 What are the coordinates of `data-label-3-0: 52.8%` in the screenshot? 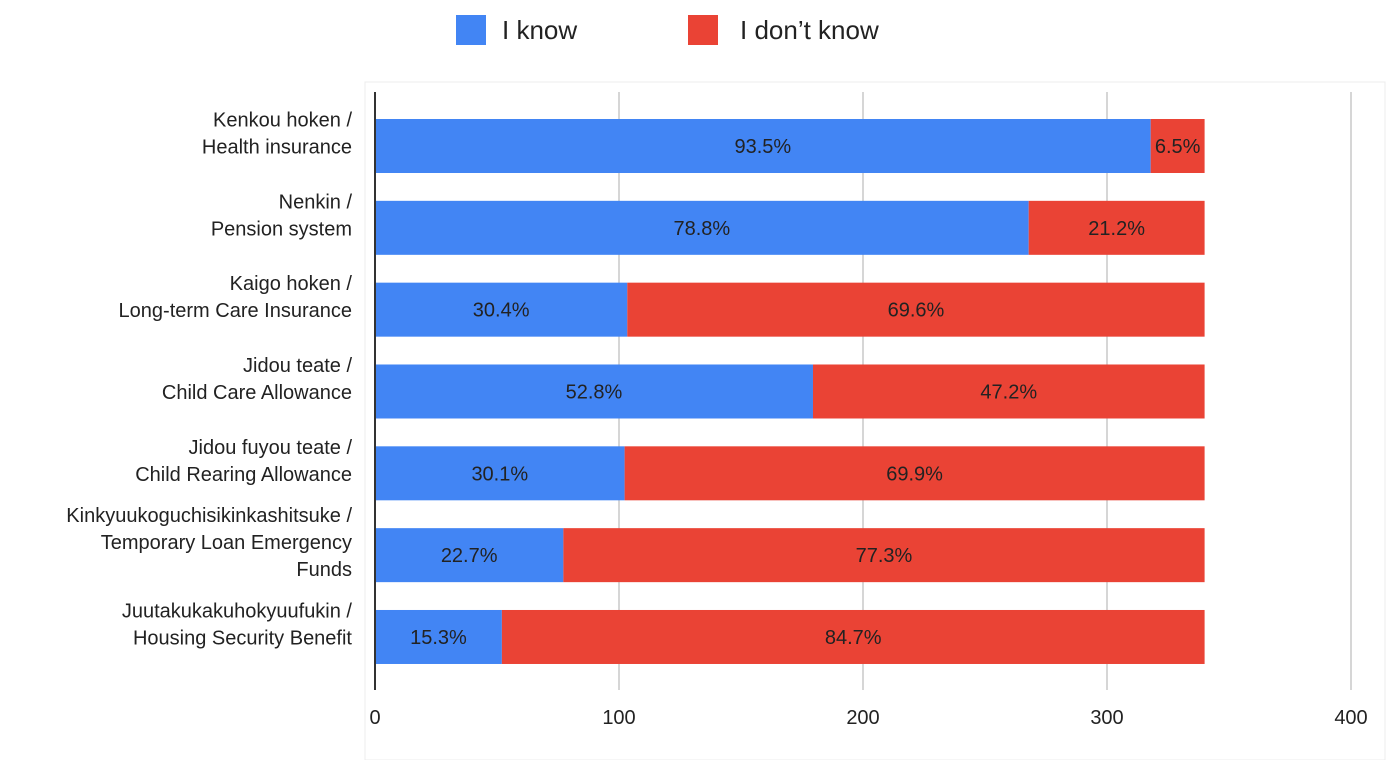 It's located at (594, 392).